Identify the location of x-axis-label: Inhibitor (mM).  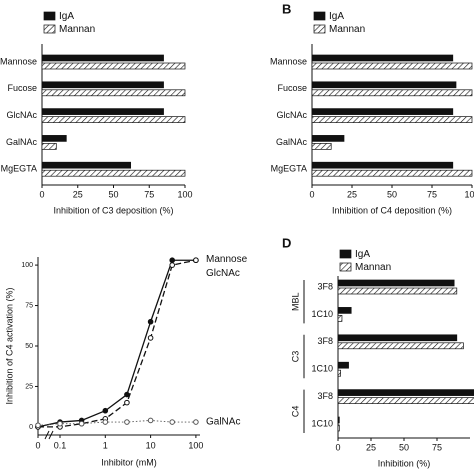
(129, 462).